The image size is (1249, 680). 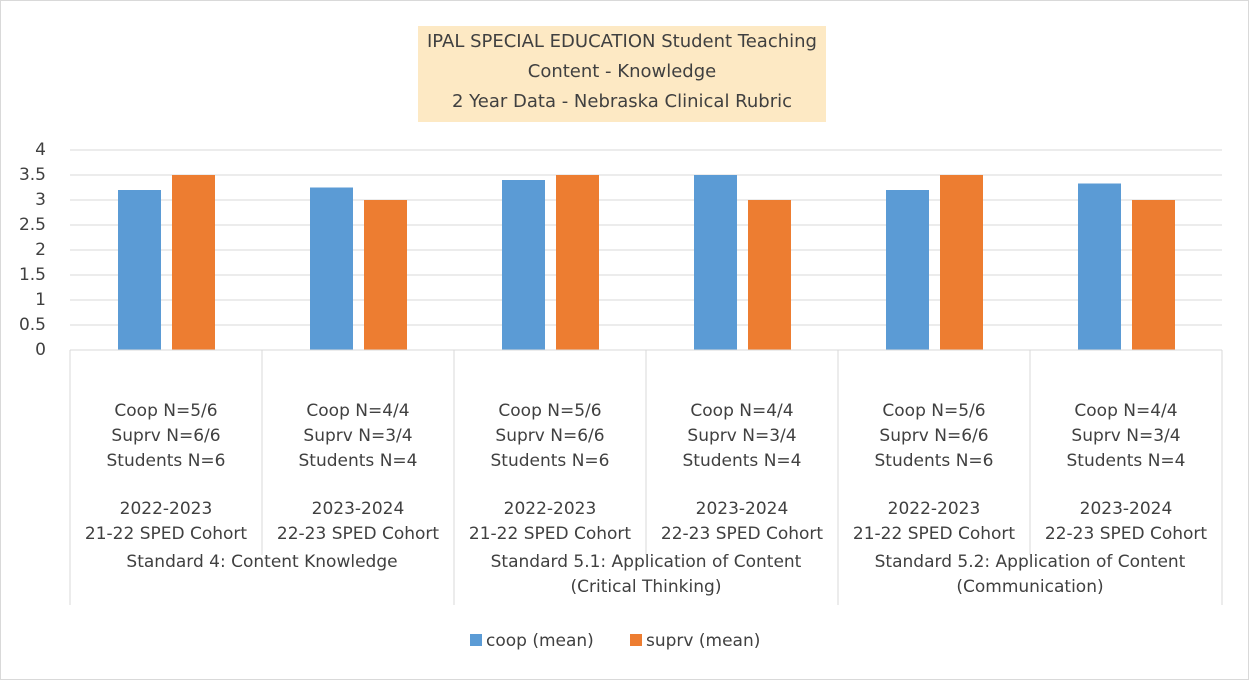 What do you see at coordinates (40, 150) in the screenshot?
I see `y-tick-label: 4` at bounding box center [40, 150].